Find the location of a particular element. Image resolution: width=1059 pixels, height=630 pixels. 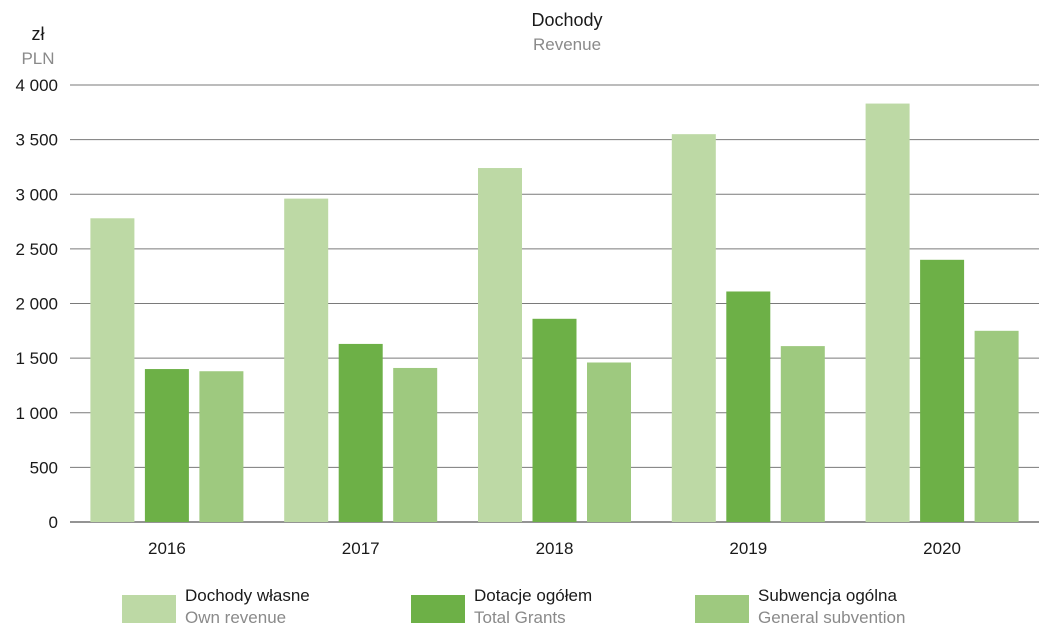

legend-swatch-total-grants is located at coordinates (438, 609).